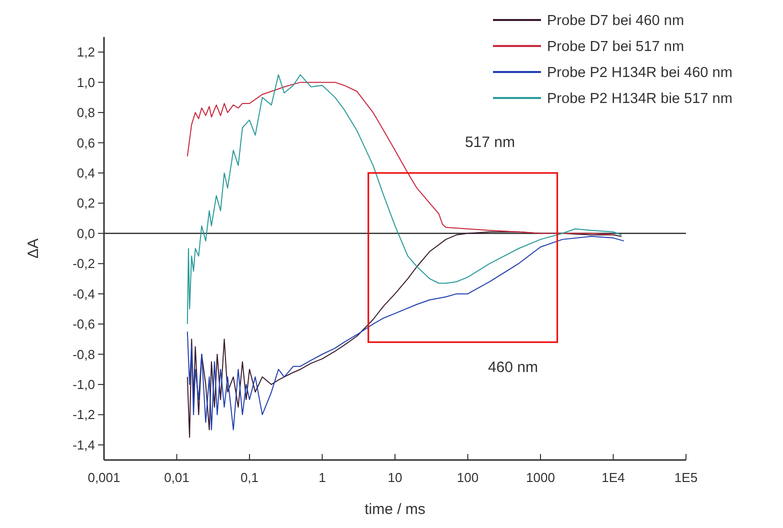 Image resolution: width=783 pixels, height=528 pixels. What do you see at coordinates (249, 477) in the screenshot?
I see `x-tick-label: 0,1` at bounding box center [249, 477].